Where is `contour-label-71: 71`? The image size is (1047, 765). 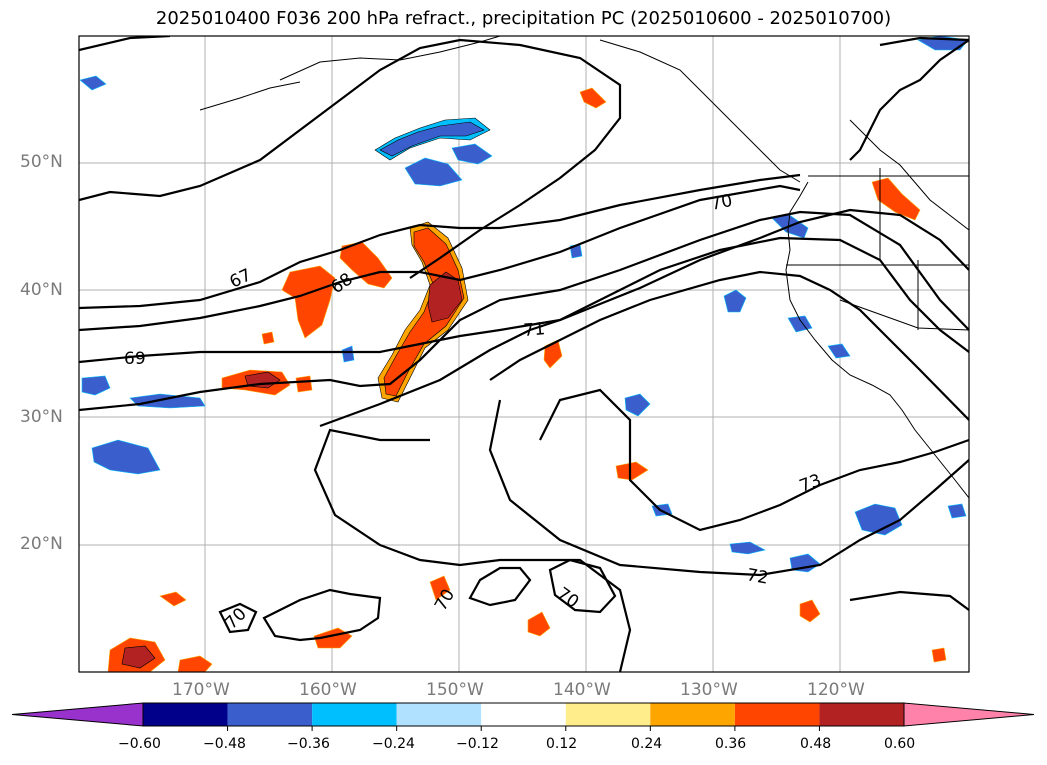
contour-label-71: 71 is located at coordinates (534, 330).